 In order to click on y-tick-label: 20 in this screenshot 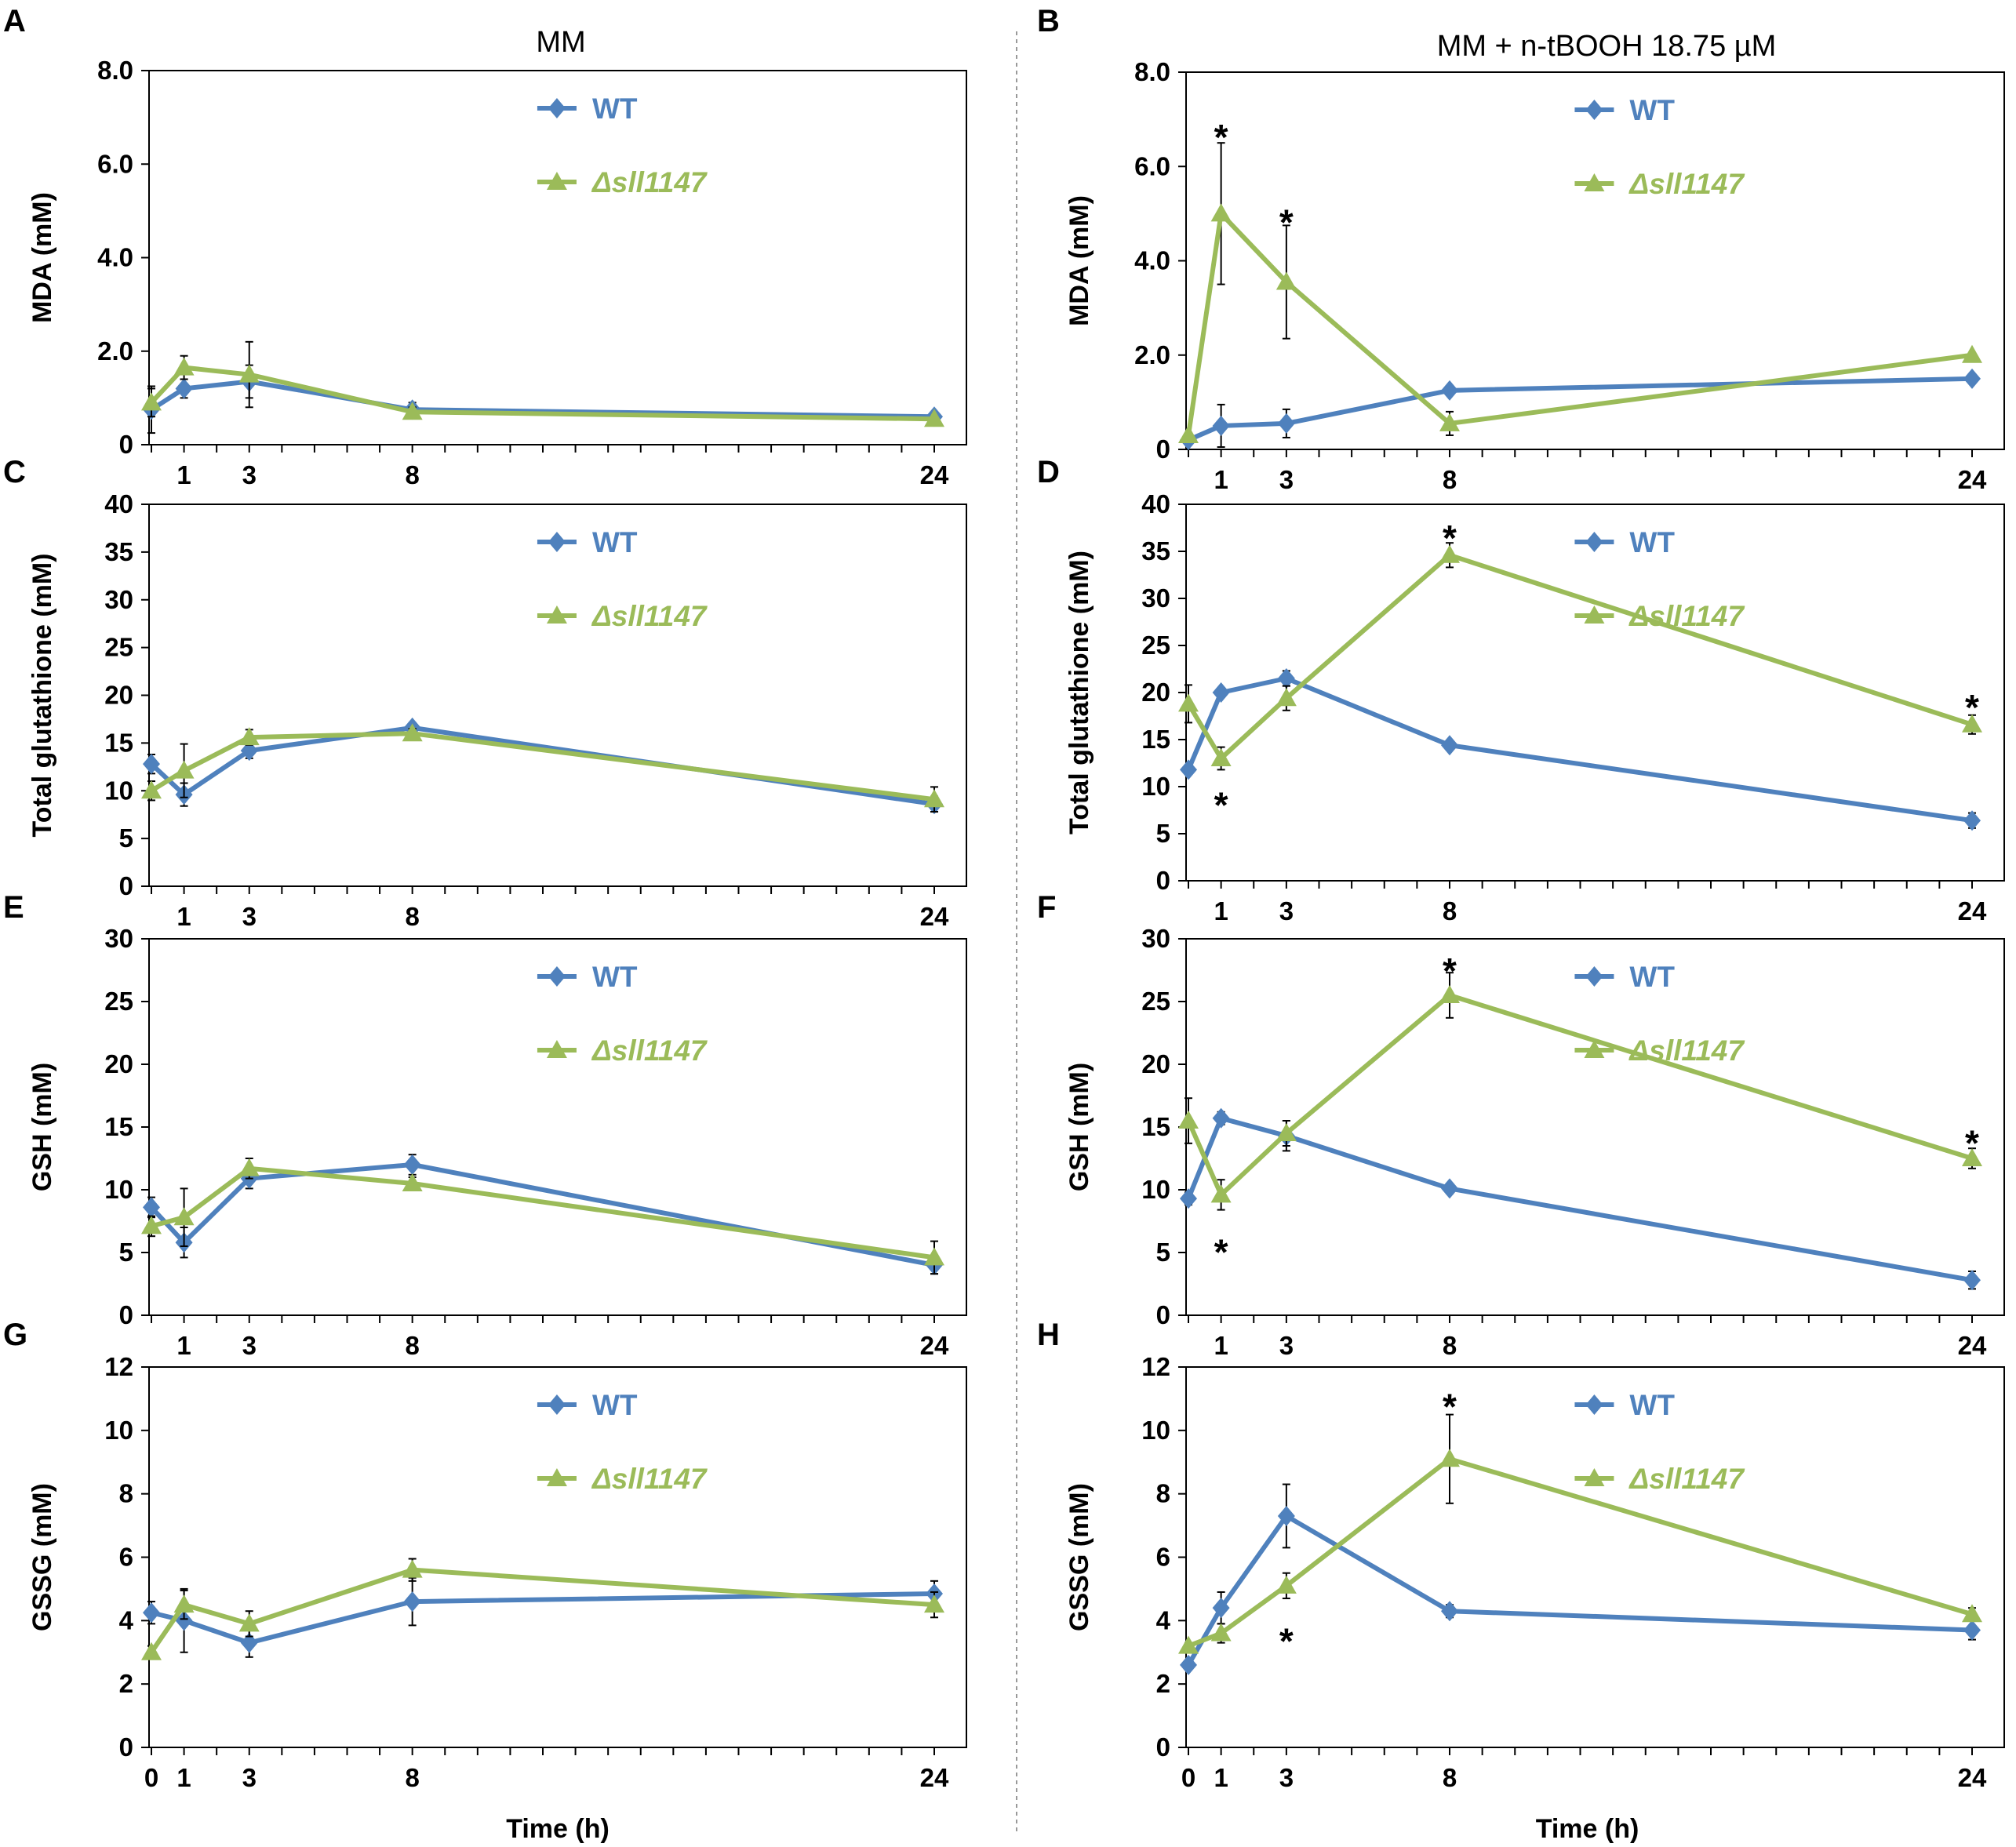, I will do `click(118, 1063)`.